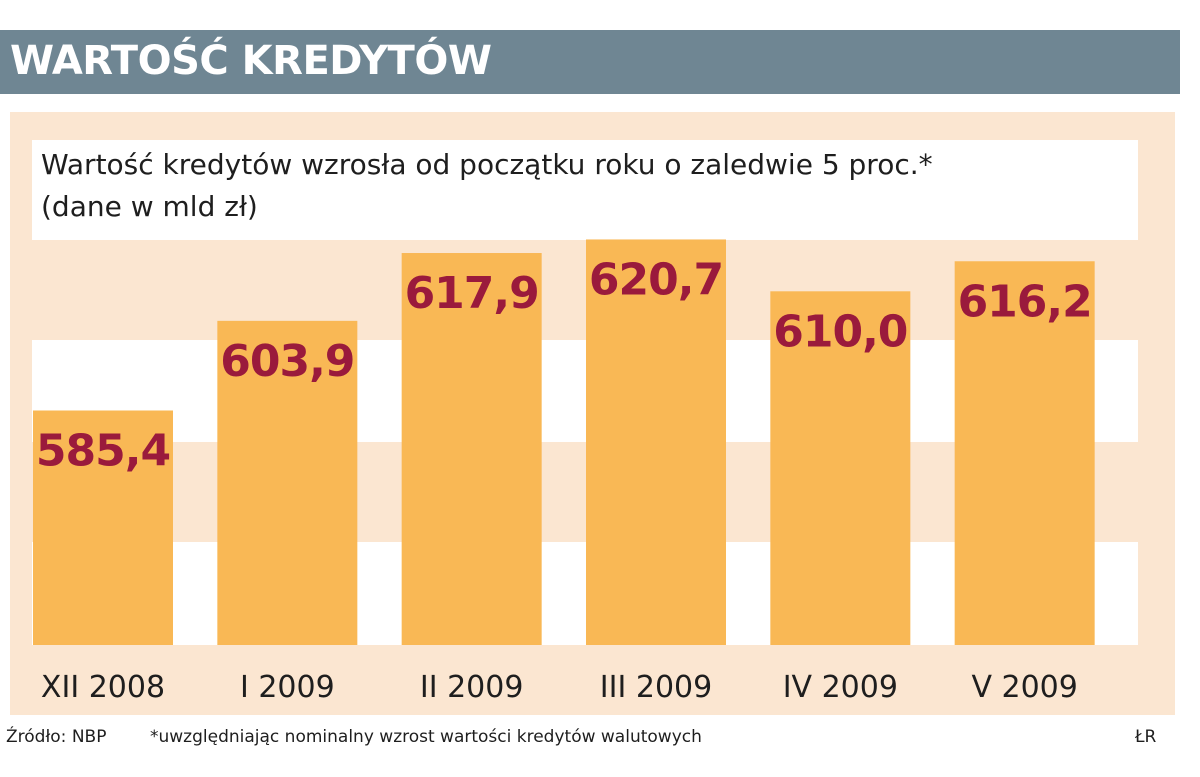 This screenshot has width=1200, height=777. What do you see at coordinates (1146, 737) in the screenshot?
I see `footer-author: ŁR` at bounding box center [1146, 737].